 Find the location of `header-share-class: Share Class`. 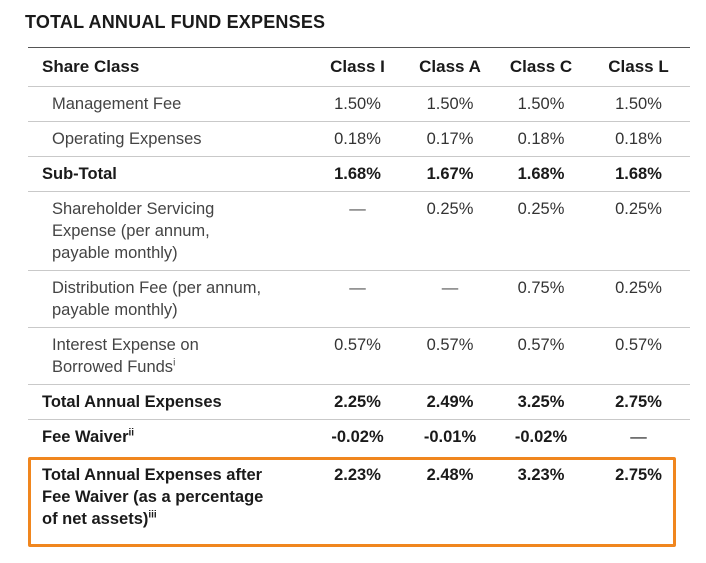

header-share-class: Share Class is located at coordinates (91, 66).